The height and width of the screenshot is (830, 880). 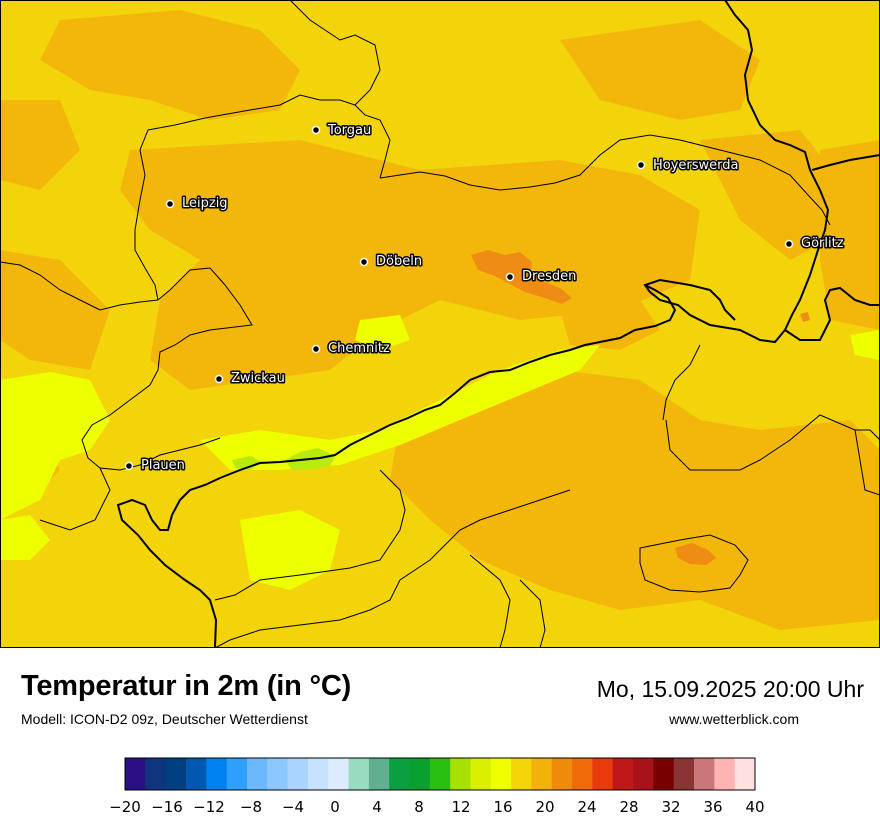 What do you see at coordinates (502, 807) in the screenshot?
I see `color-scale-tick-label: 16` at bounding box center [502, 807].